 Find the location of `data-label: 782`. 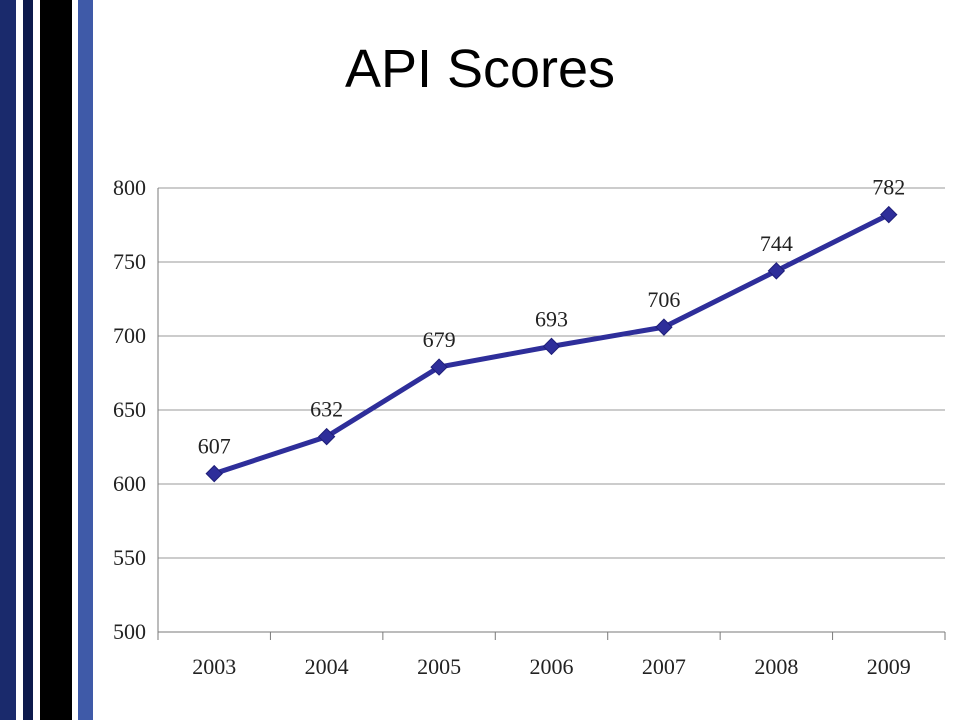

data-label: 782 is located at coordinates (888, 187).